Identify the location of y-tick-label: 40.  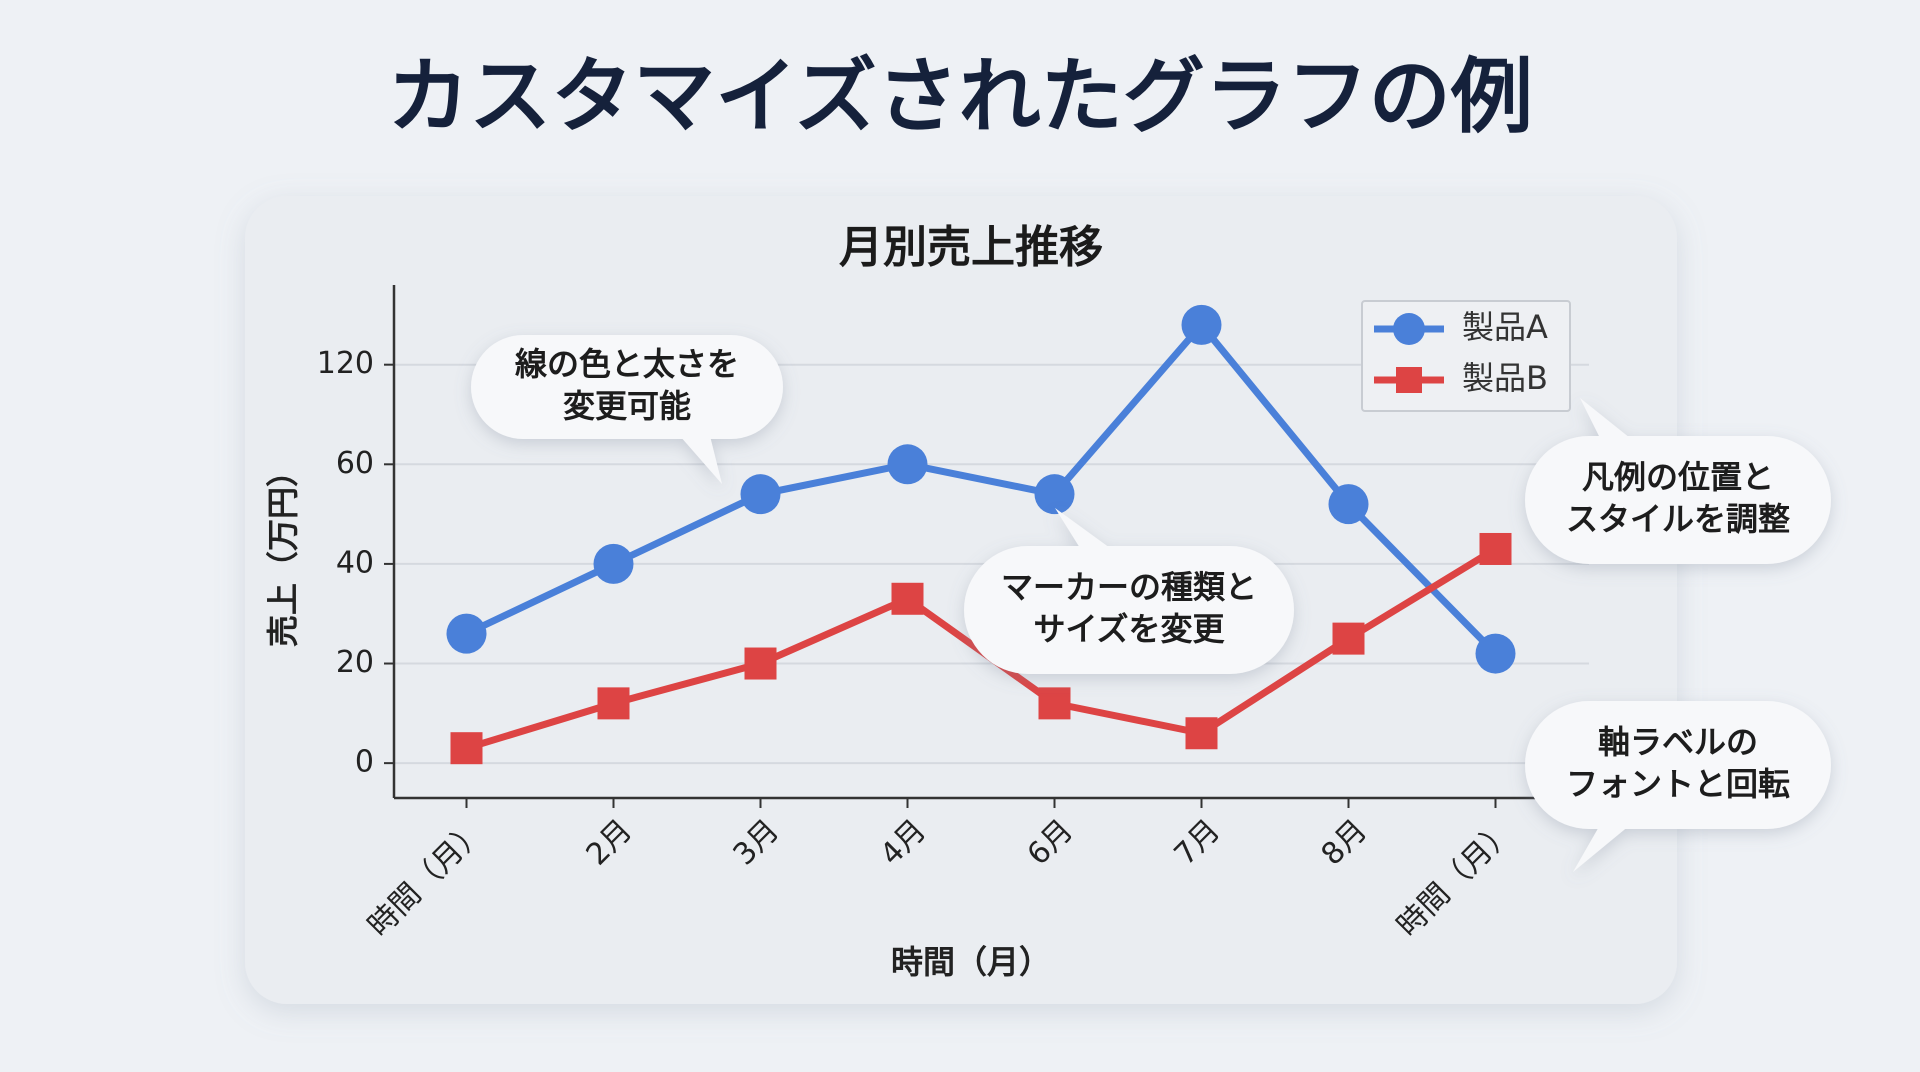
(355, 562).